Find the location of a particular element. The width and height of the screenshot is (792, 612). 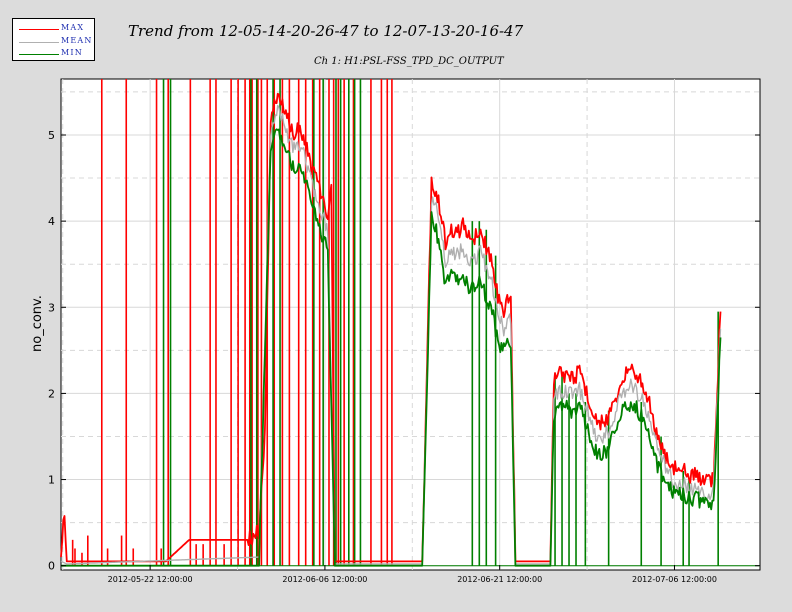

legend-label-min: MIN is located at coordinates (72, 52).